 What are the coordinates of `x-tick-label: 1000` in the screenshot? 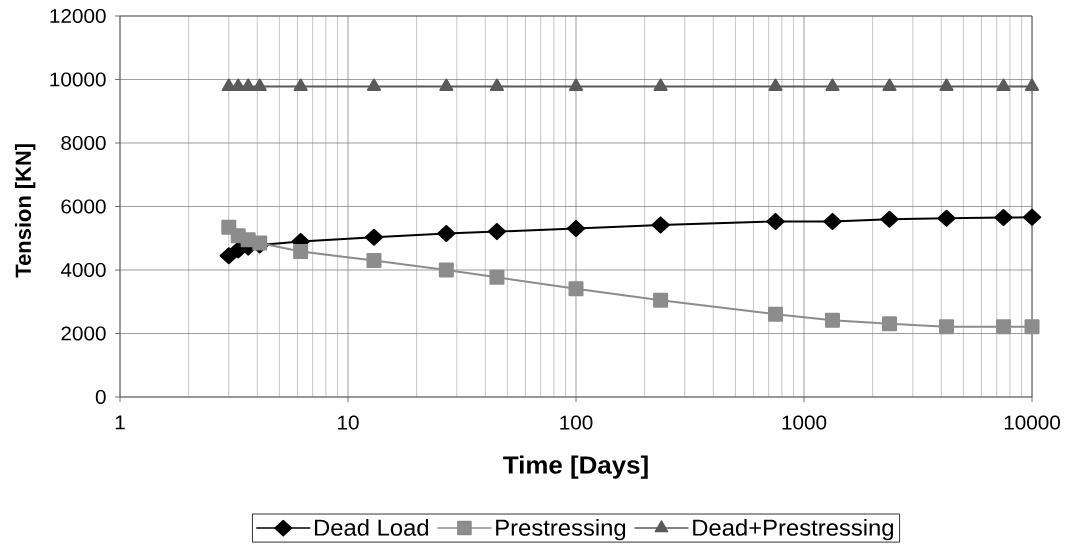 It's located at (804, 422).